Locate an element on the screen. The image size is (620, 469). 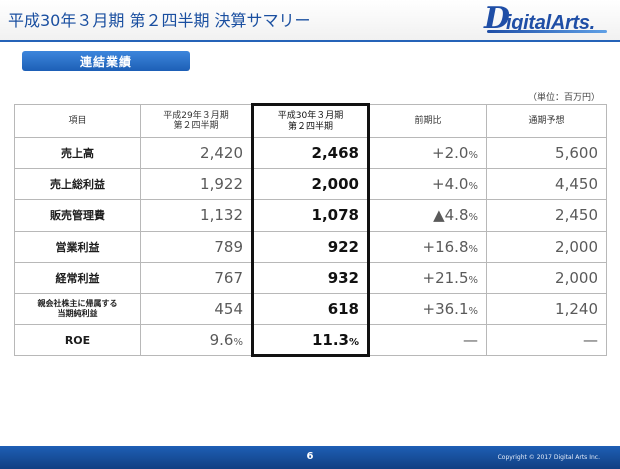
header-prev-period: 平成29年３月期 第２四半期 is located at coordinates (196, 121).